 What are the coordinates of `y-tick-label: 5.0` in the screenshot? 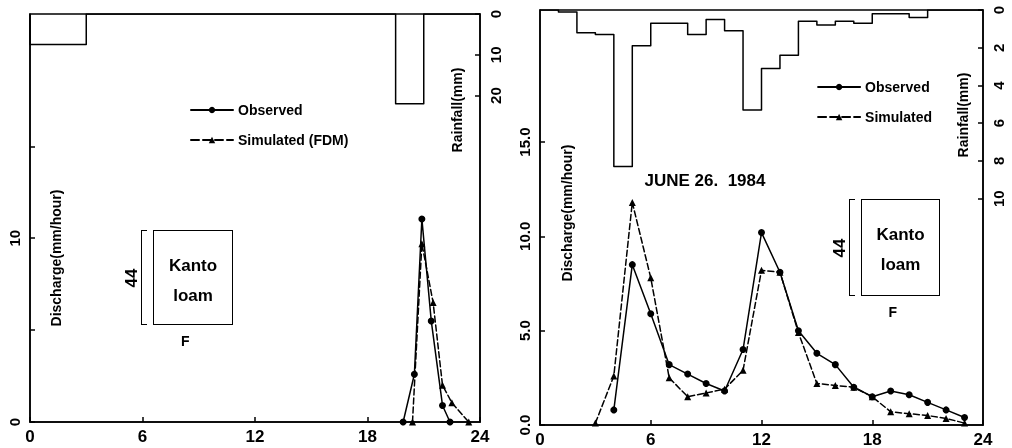 It's located at (524, 331).